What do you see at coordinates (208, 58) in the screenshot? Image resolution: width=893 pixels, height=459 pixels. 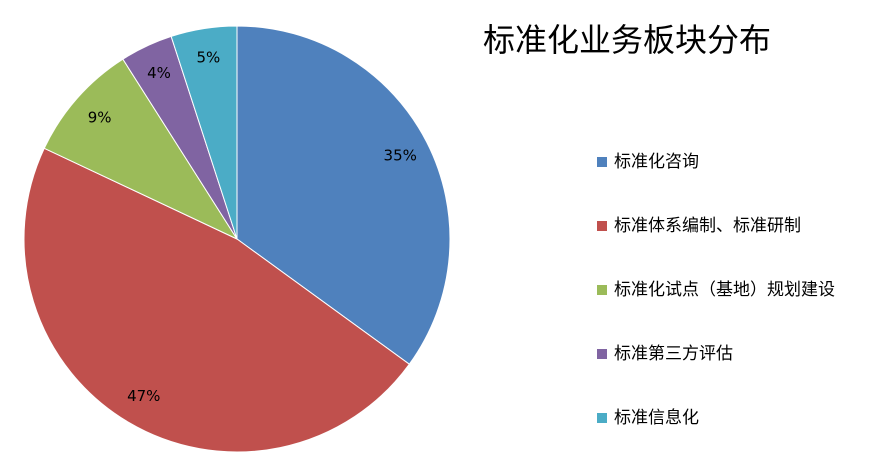 I see `data-label: 5%` at bounding box center [208, 58].